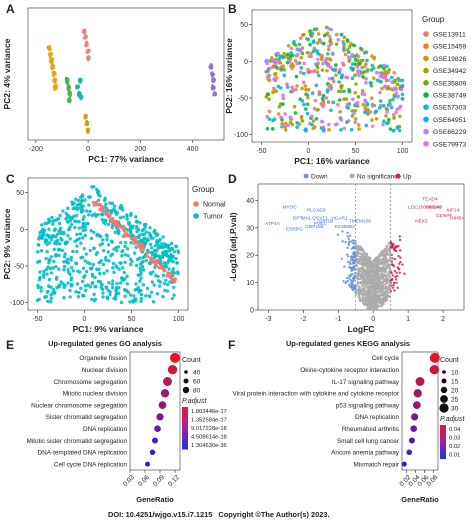 The width and height of the screenshot is (474, 524). Describe the element at coordinates (174, 481) in the screenshot. I see `x-tick-label: 0.12` at that location.